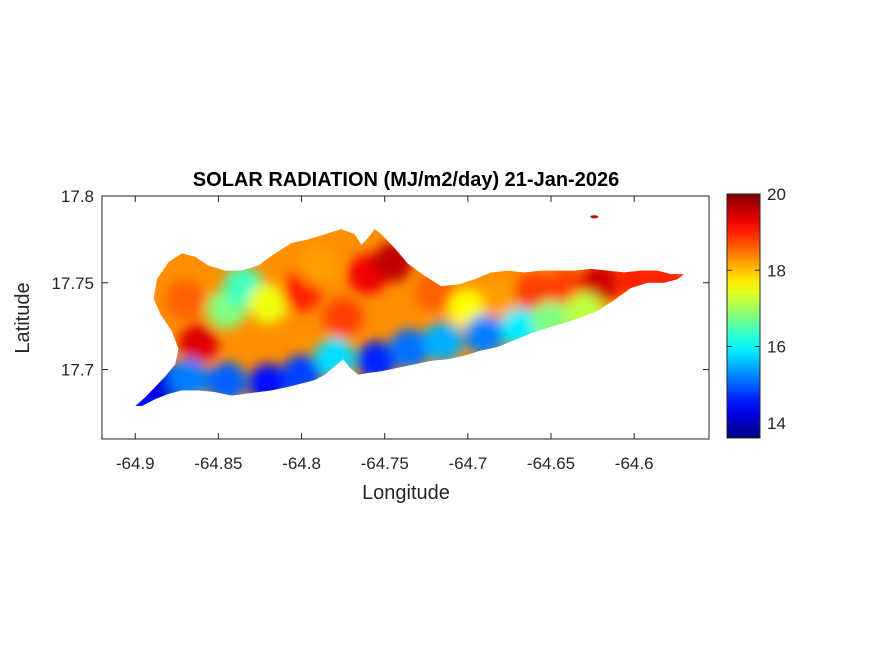 The width and height of the screenshot is (875, 656). I want to click on y-axis-label: Latitude, so click(23, 317).